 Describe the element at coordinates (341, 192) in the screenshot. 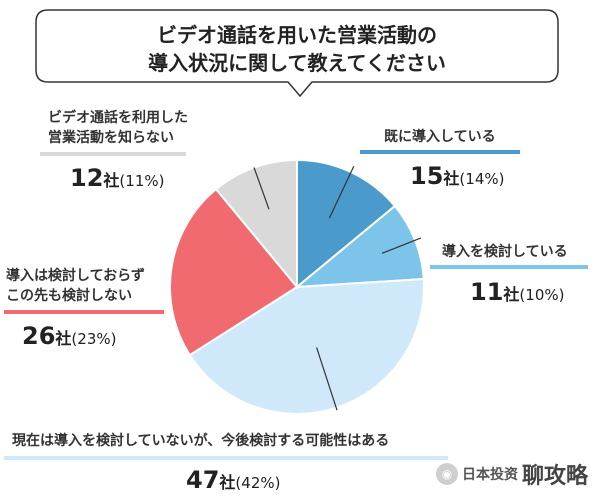

I see `leader-line-introduced` at that location.